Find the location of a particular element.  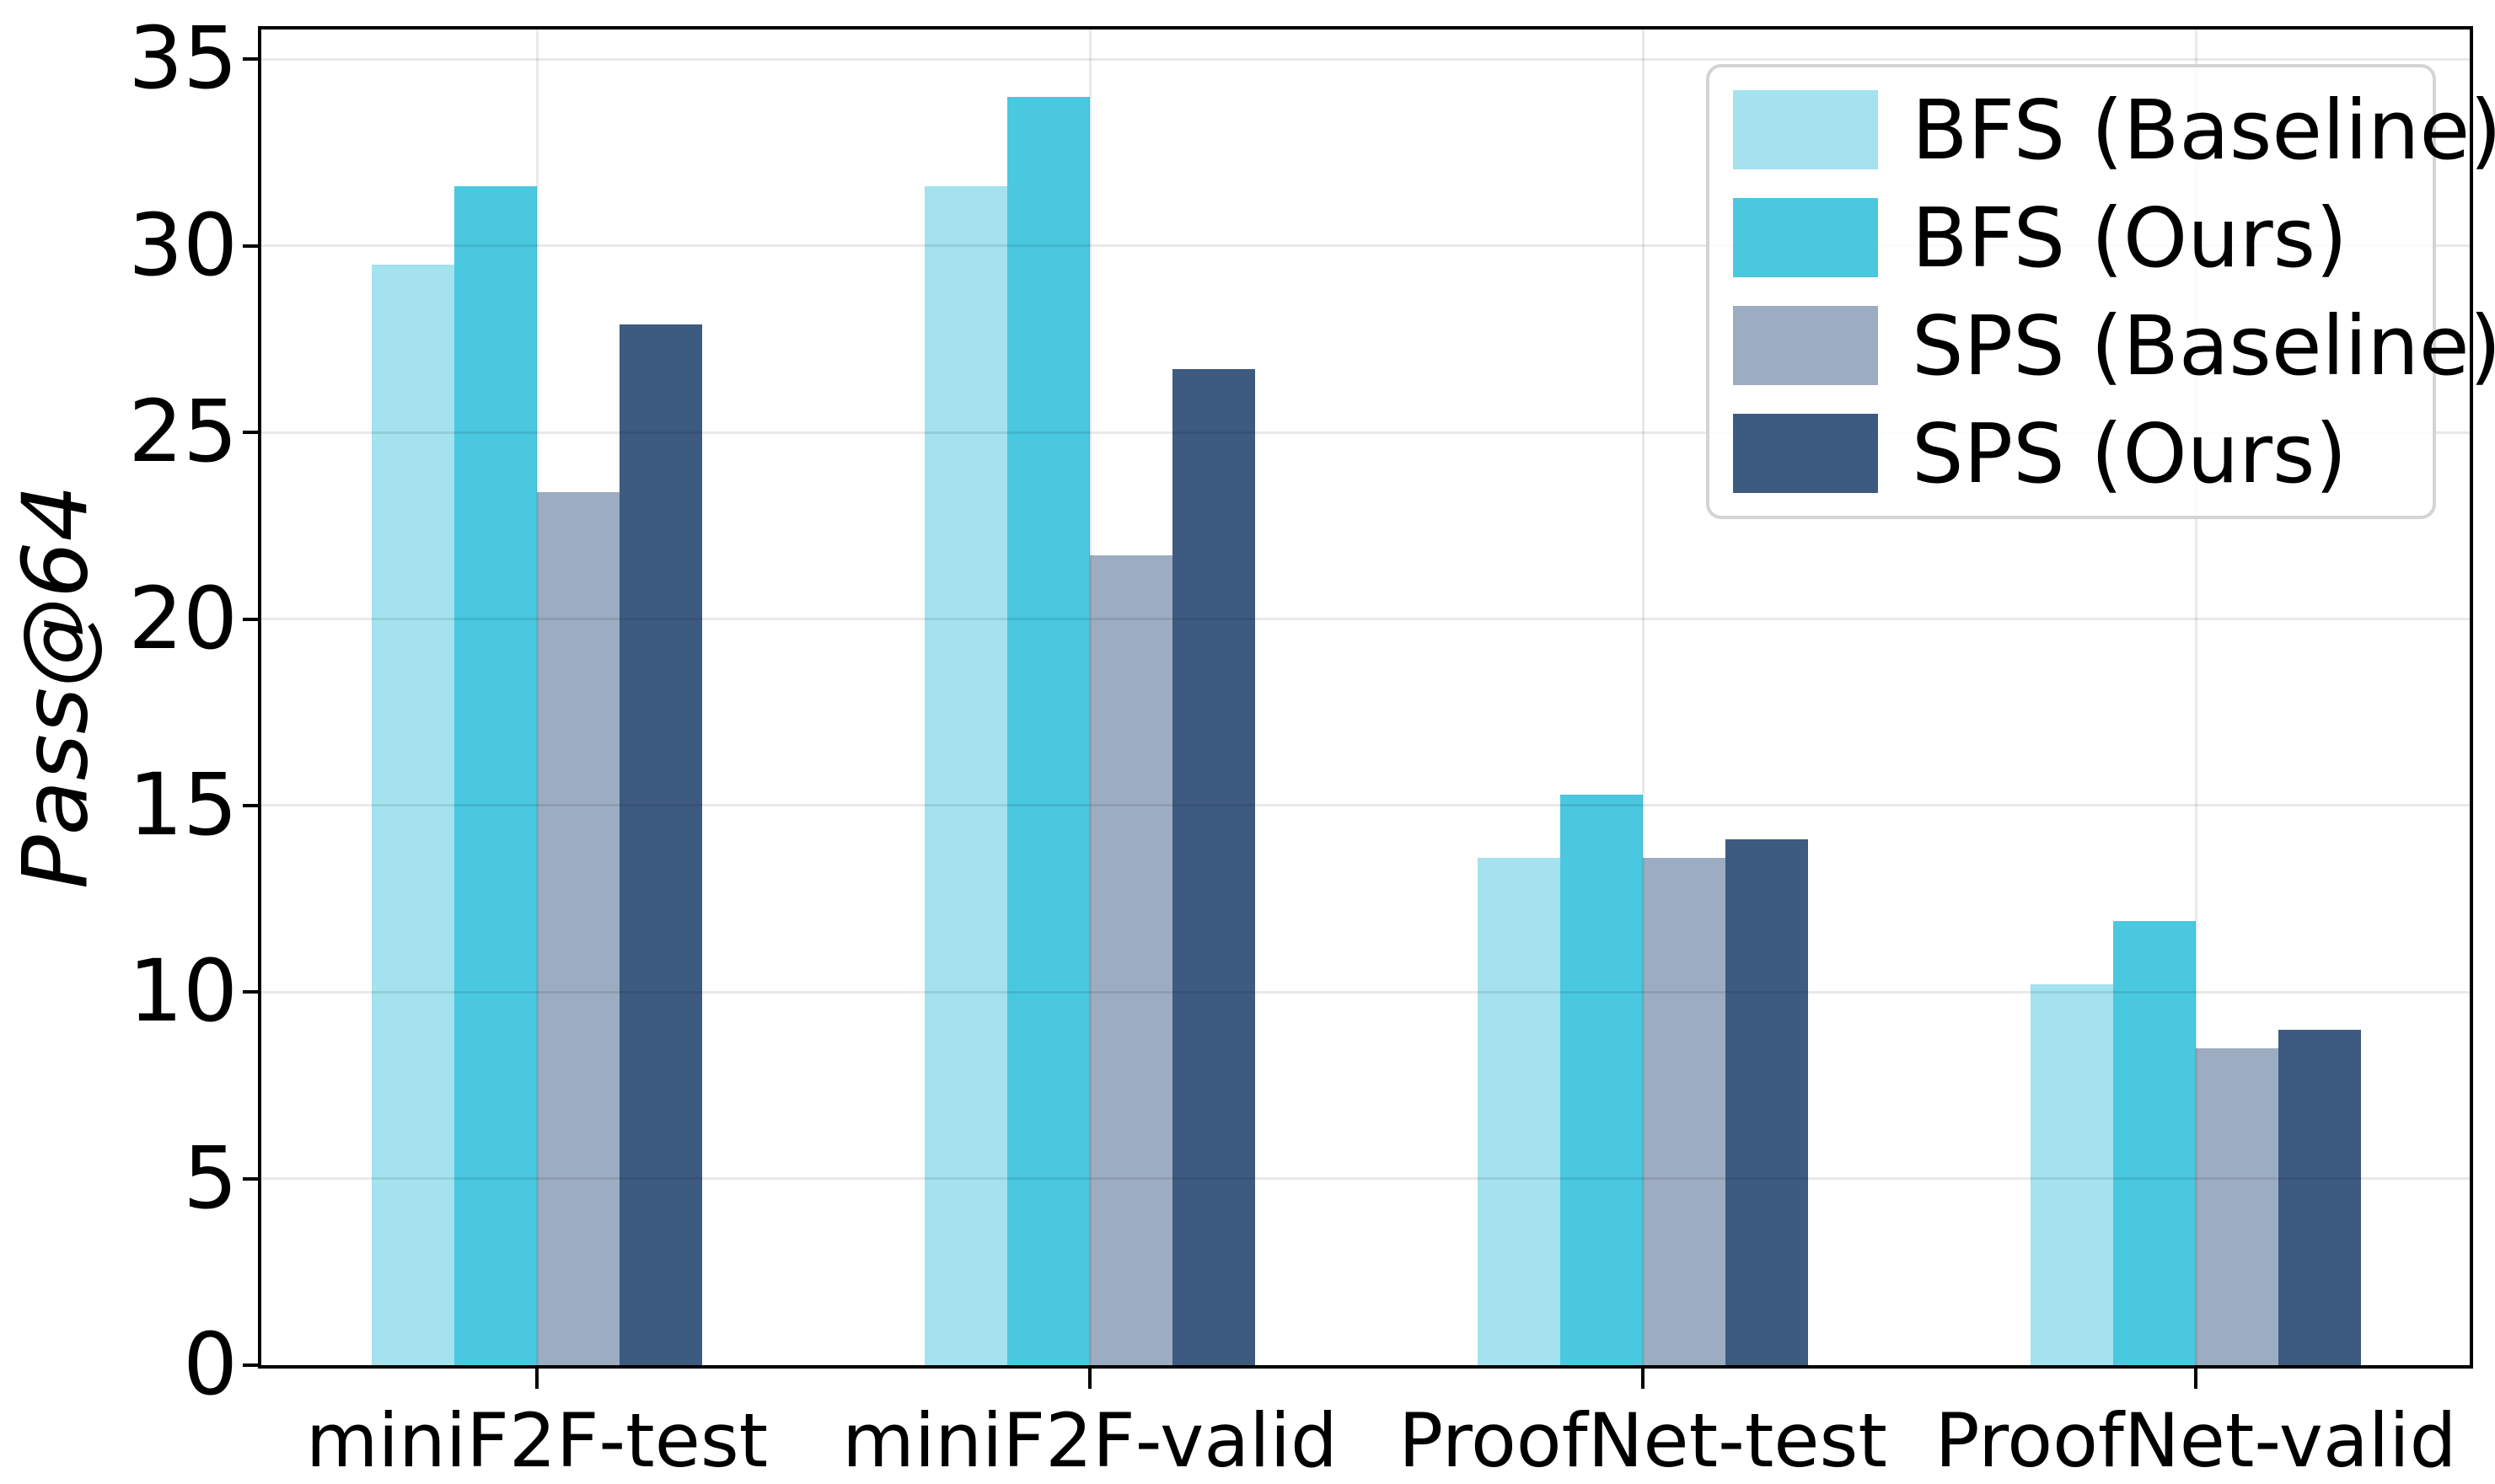

legend-item-bfs-ours: BFS (Ours) is located at coordinates (2071, 238).